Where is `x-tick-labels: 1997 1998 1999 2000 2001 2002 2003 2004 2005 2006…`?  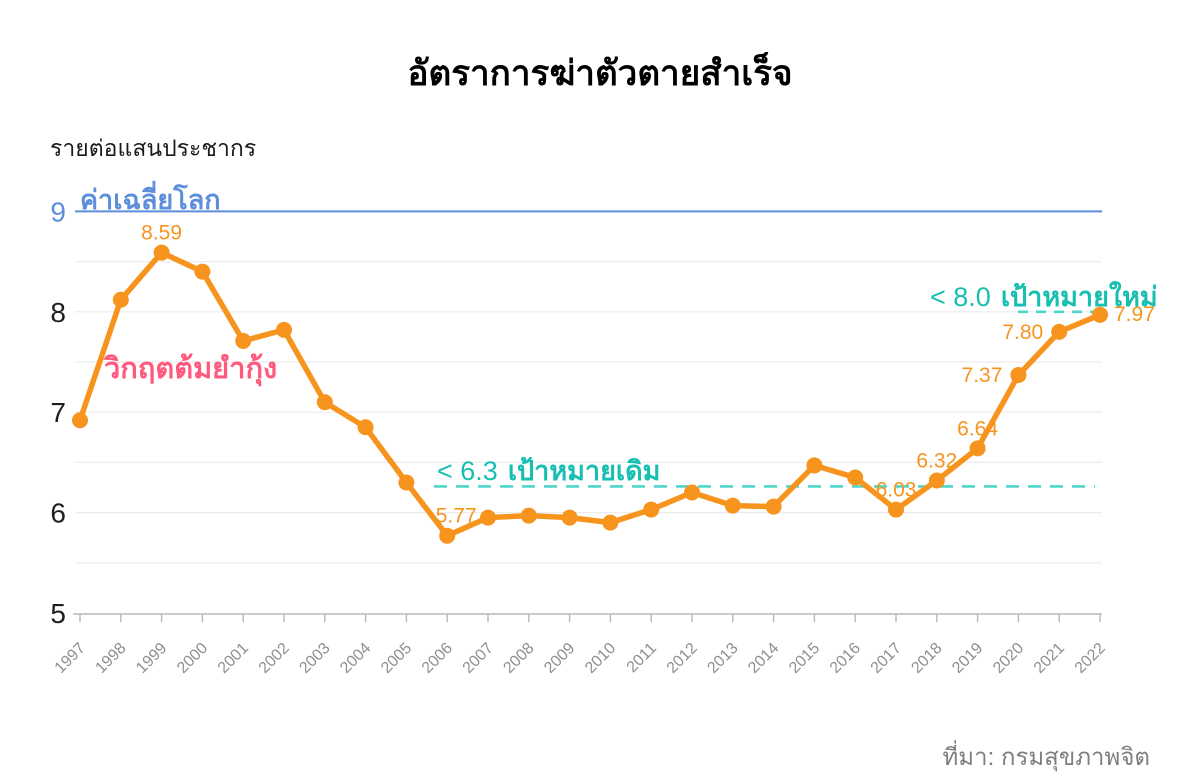
x-tick-labels: 1997 1998 1999 2000 2001 2002 2003 2004 2005 2006… is located at coordinates (580, 658).